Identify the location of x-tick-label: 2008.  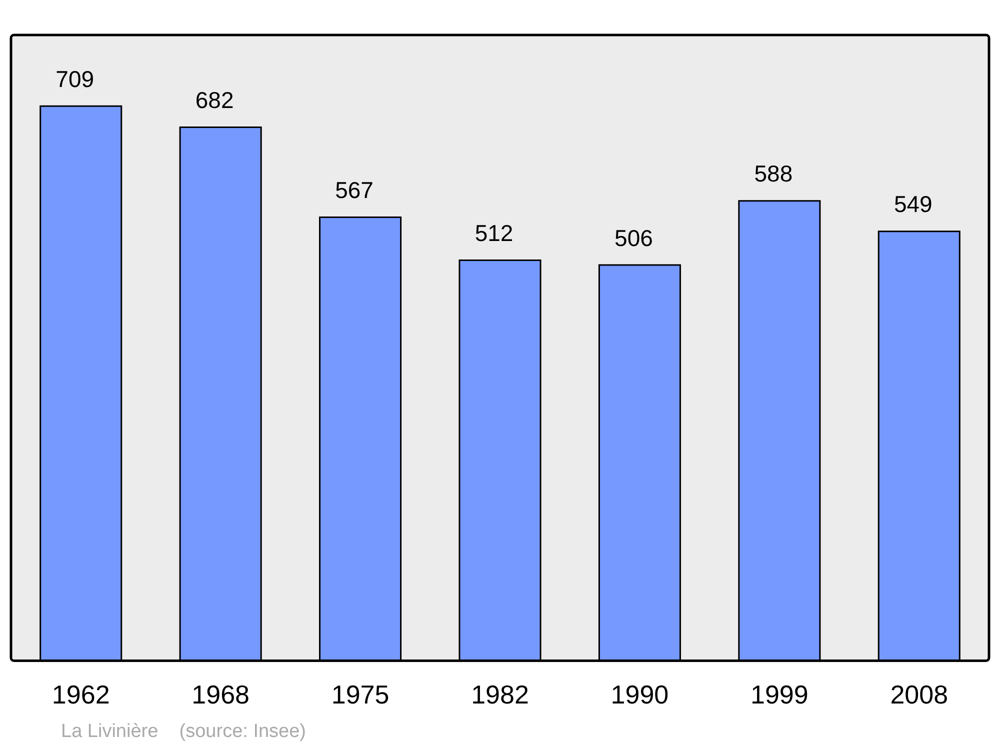
(919, 695).